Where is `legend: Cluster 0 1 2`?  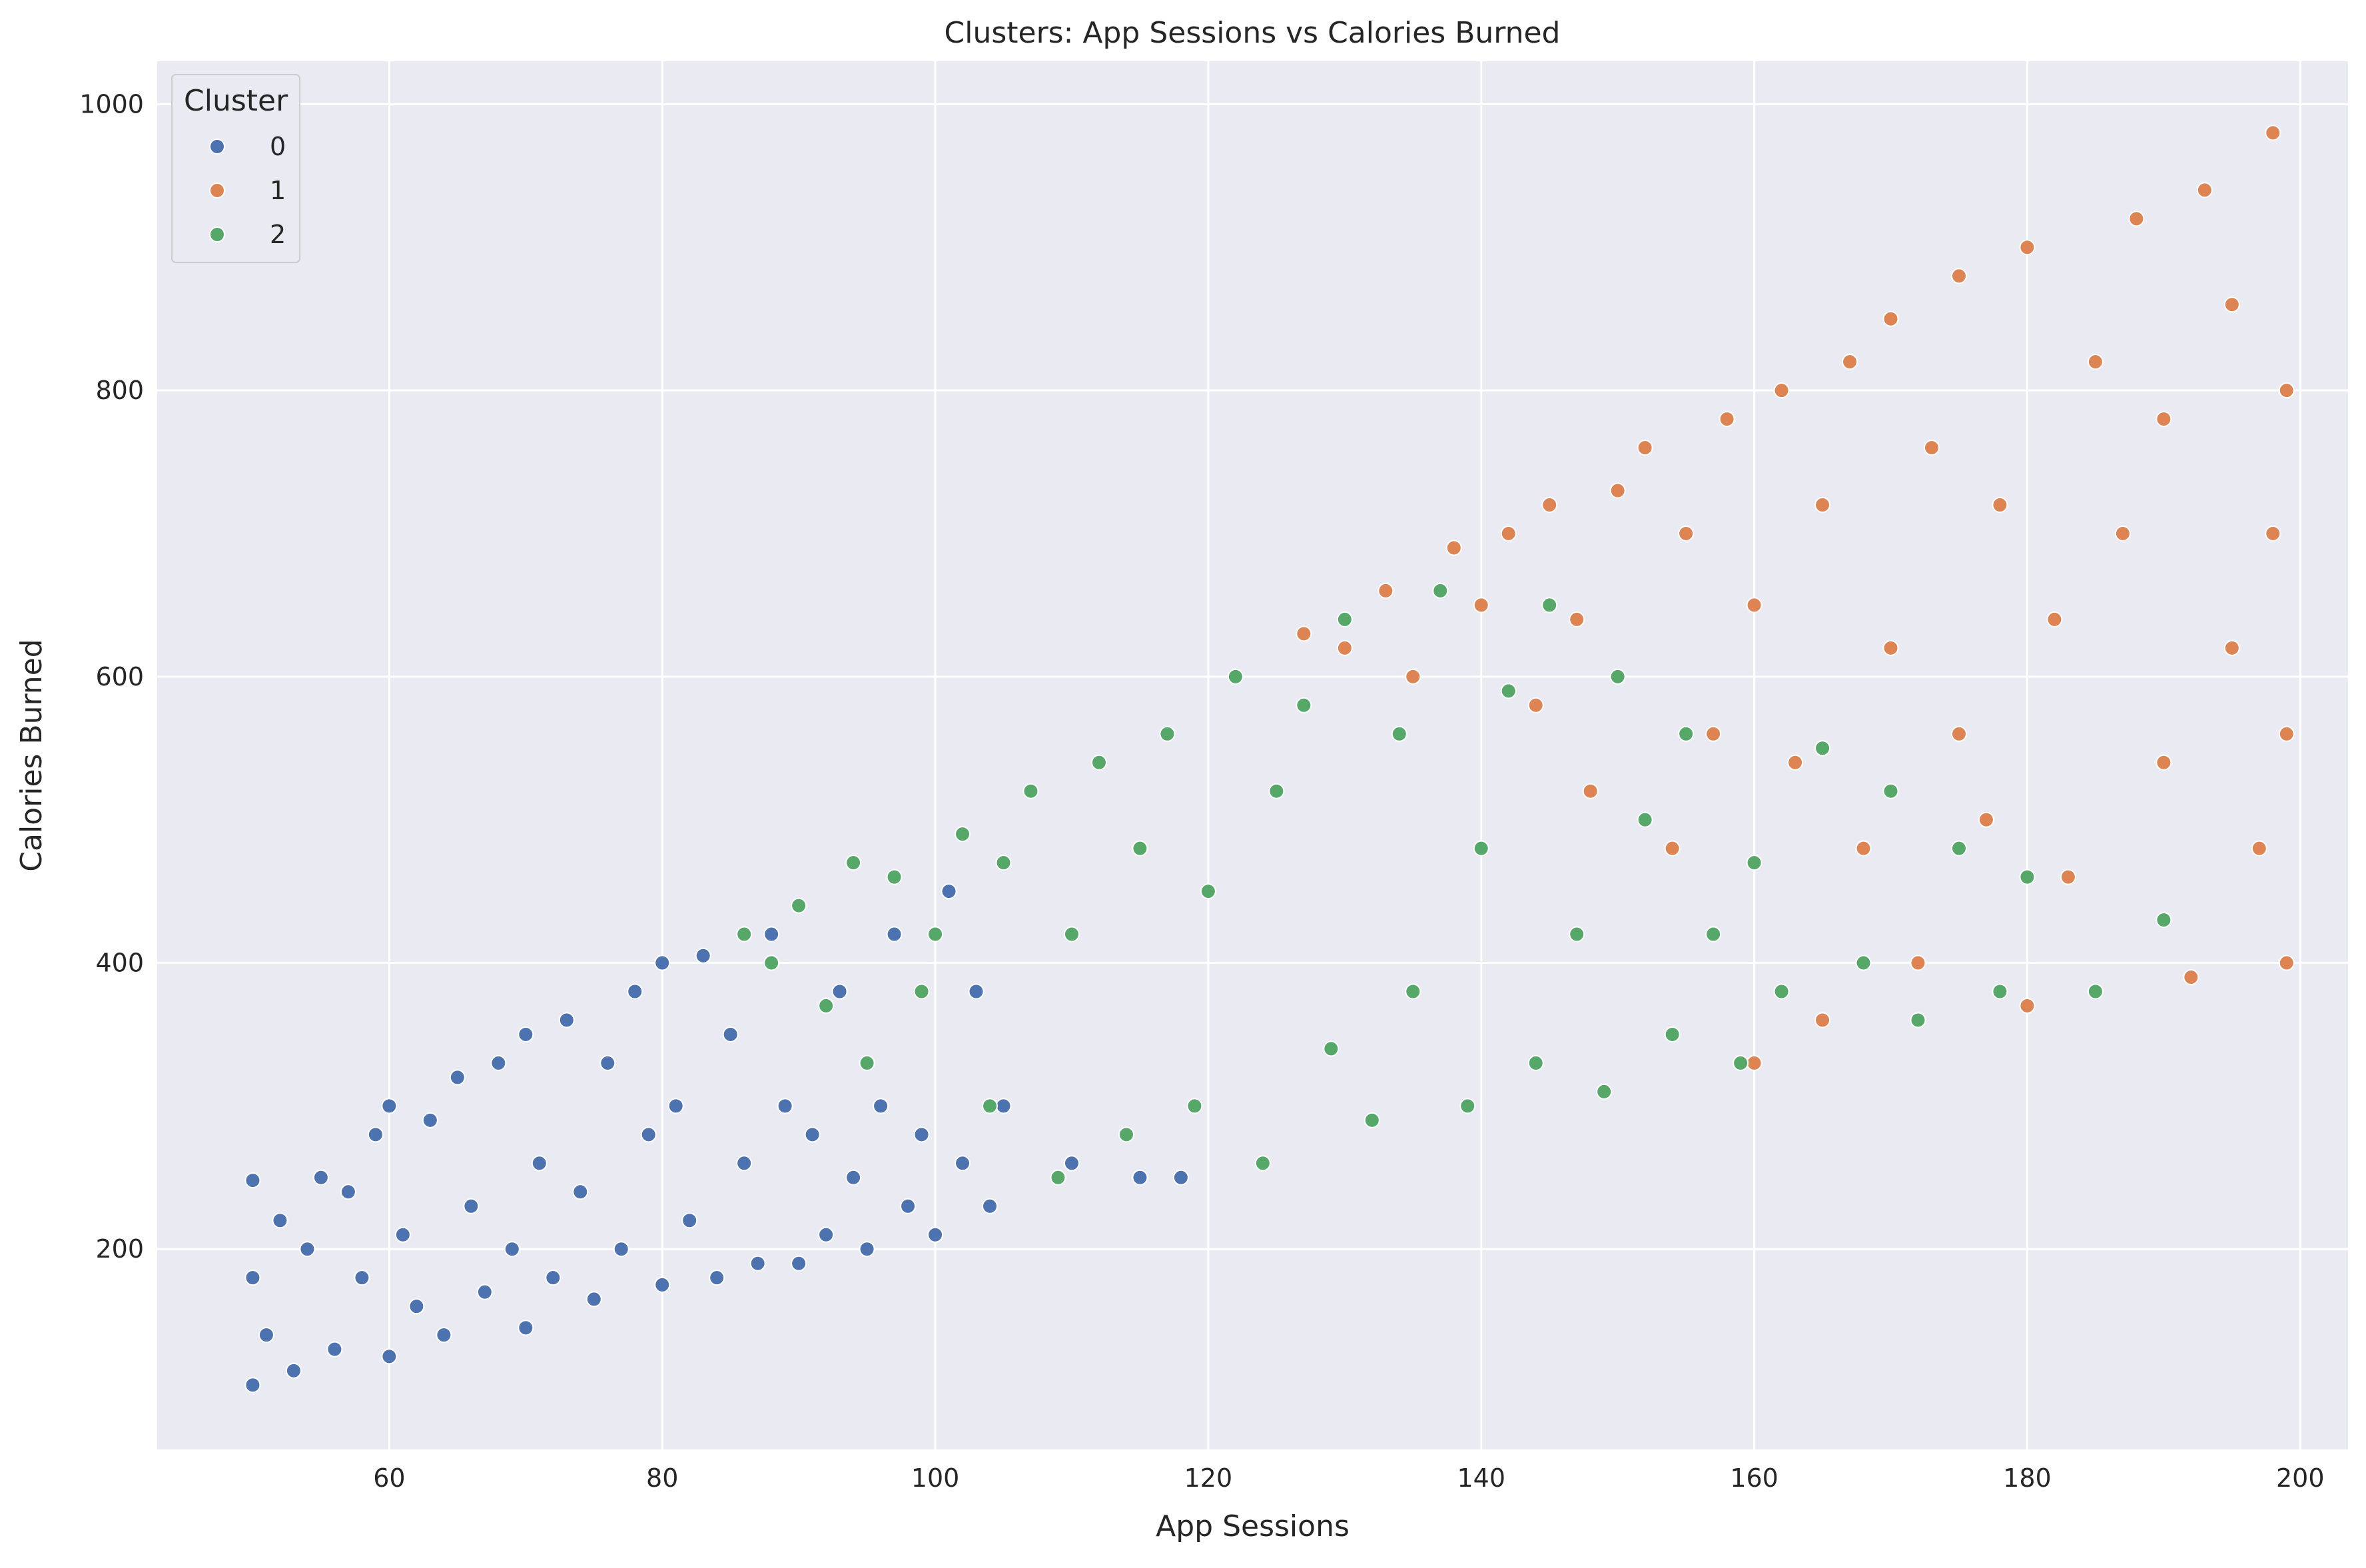
legend: Cluster 0 1 2 is located at coordinates (236, 168).